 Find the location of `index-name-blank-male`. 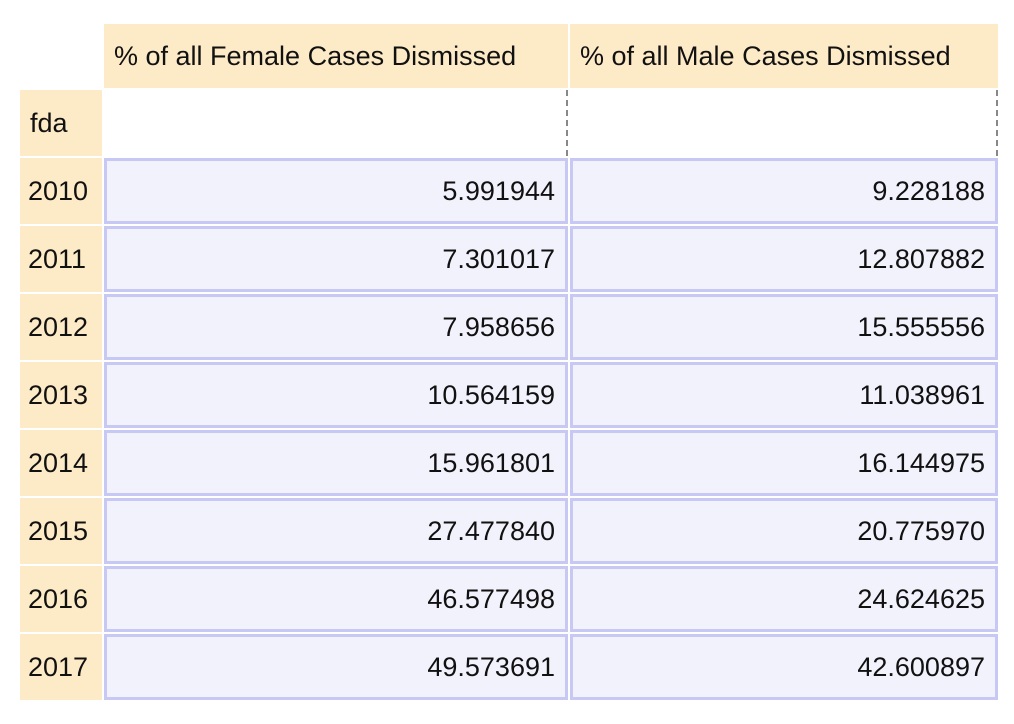

index-name-blank-male is located at coordinates (784, 123).